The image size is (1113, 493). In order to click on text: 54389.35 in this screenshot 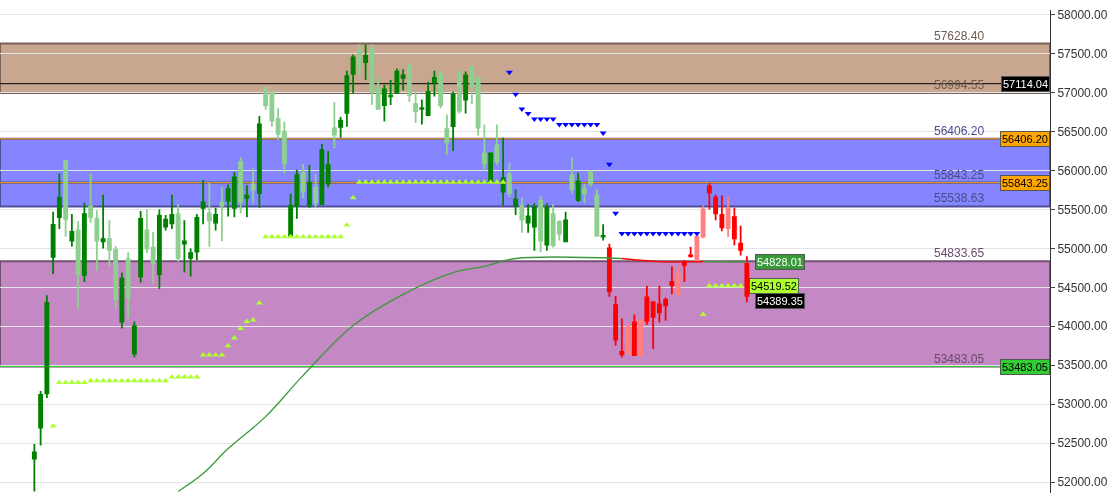, I will do `click(780, 301)`.